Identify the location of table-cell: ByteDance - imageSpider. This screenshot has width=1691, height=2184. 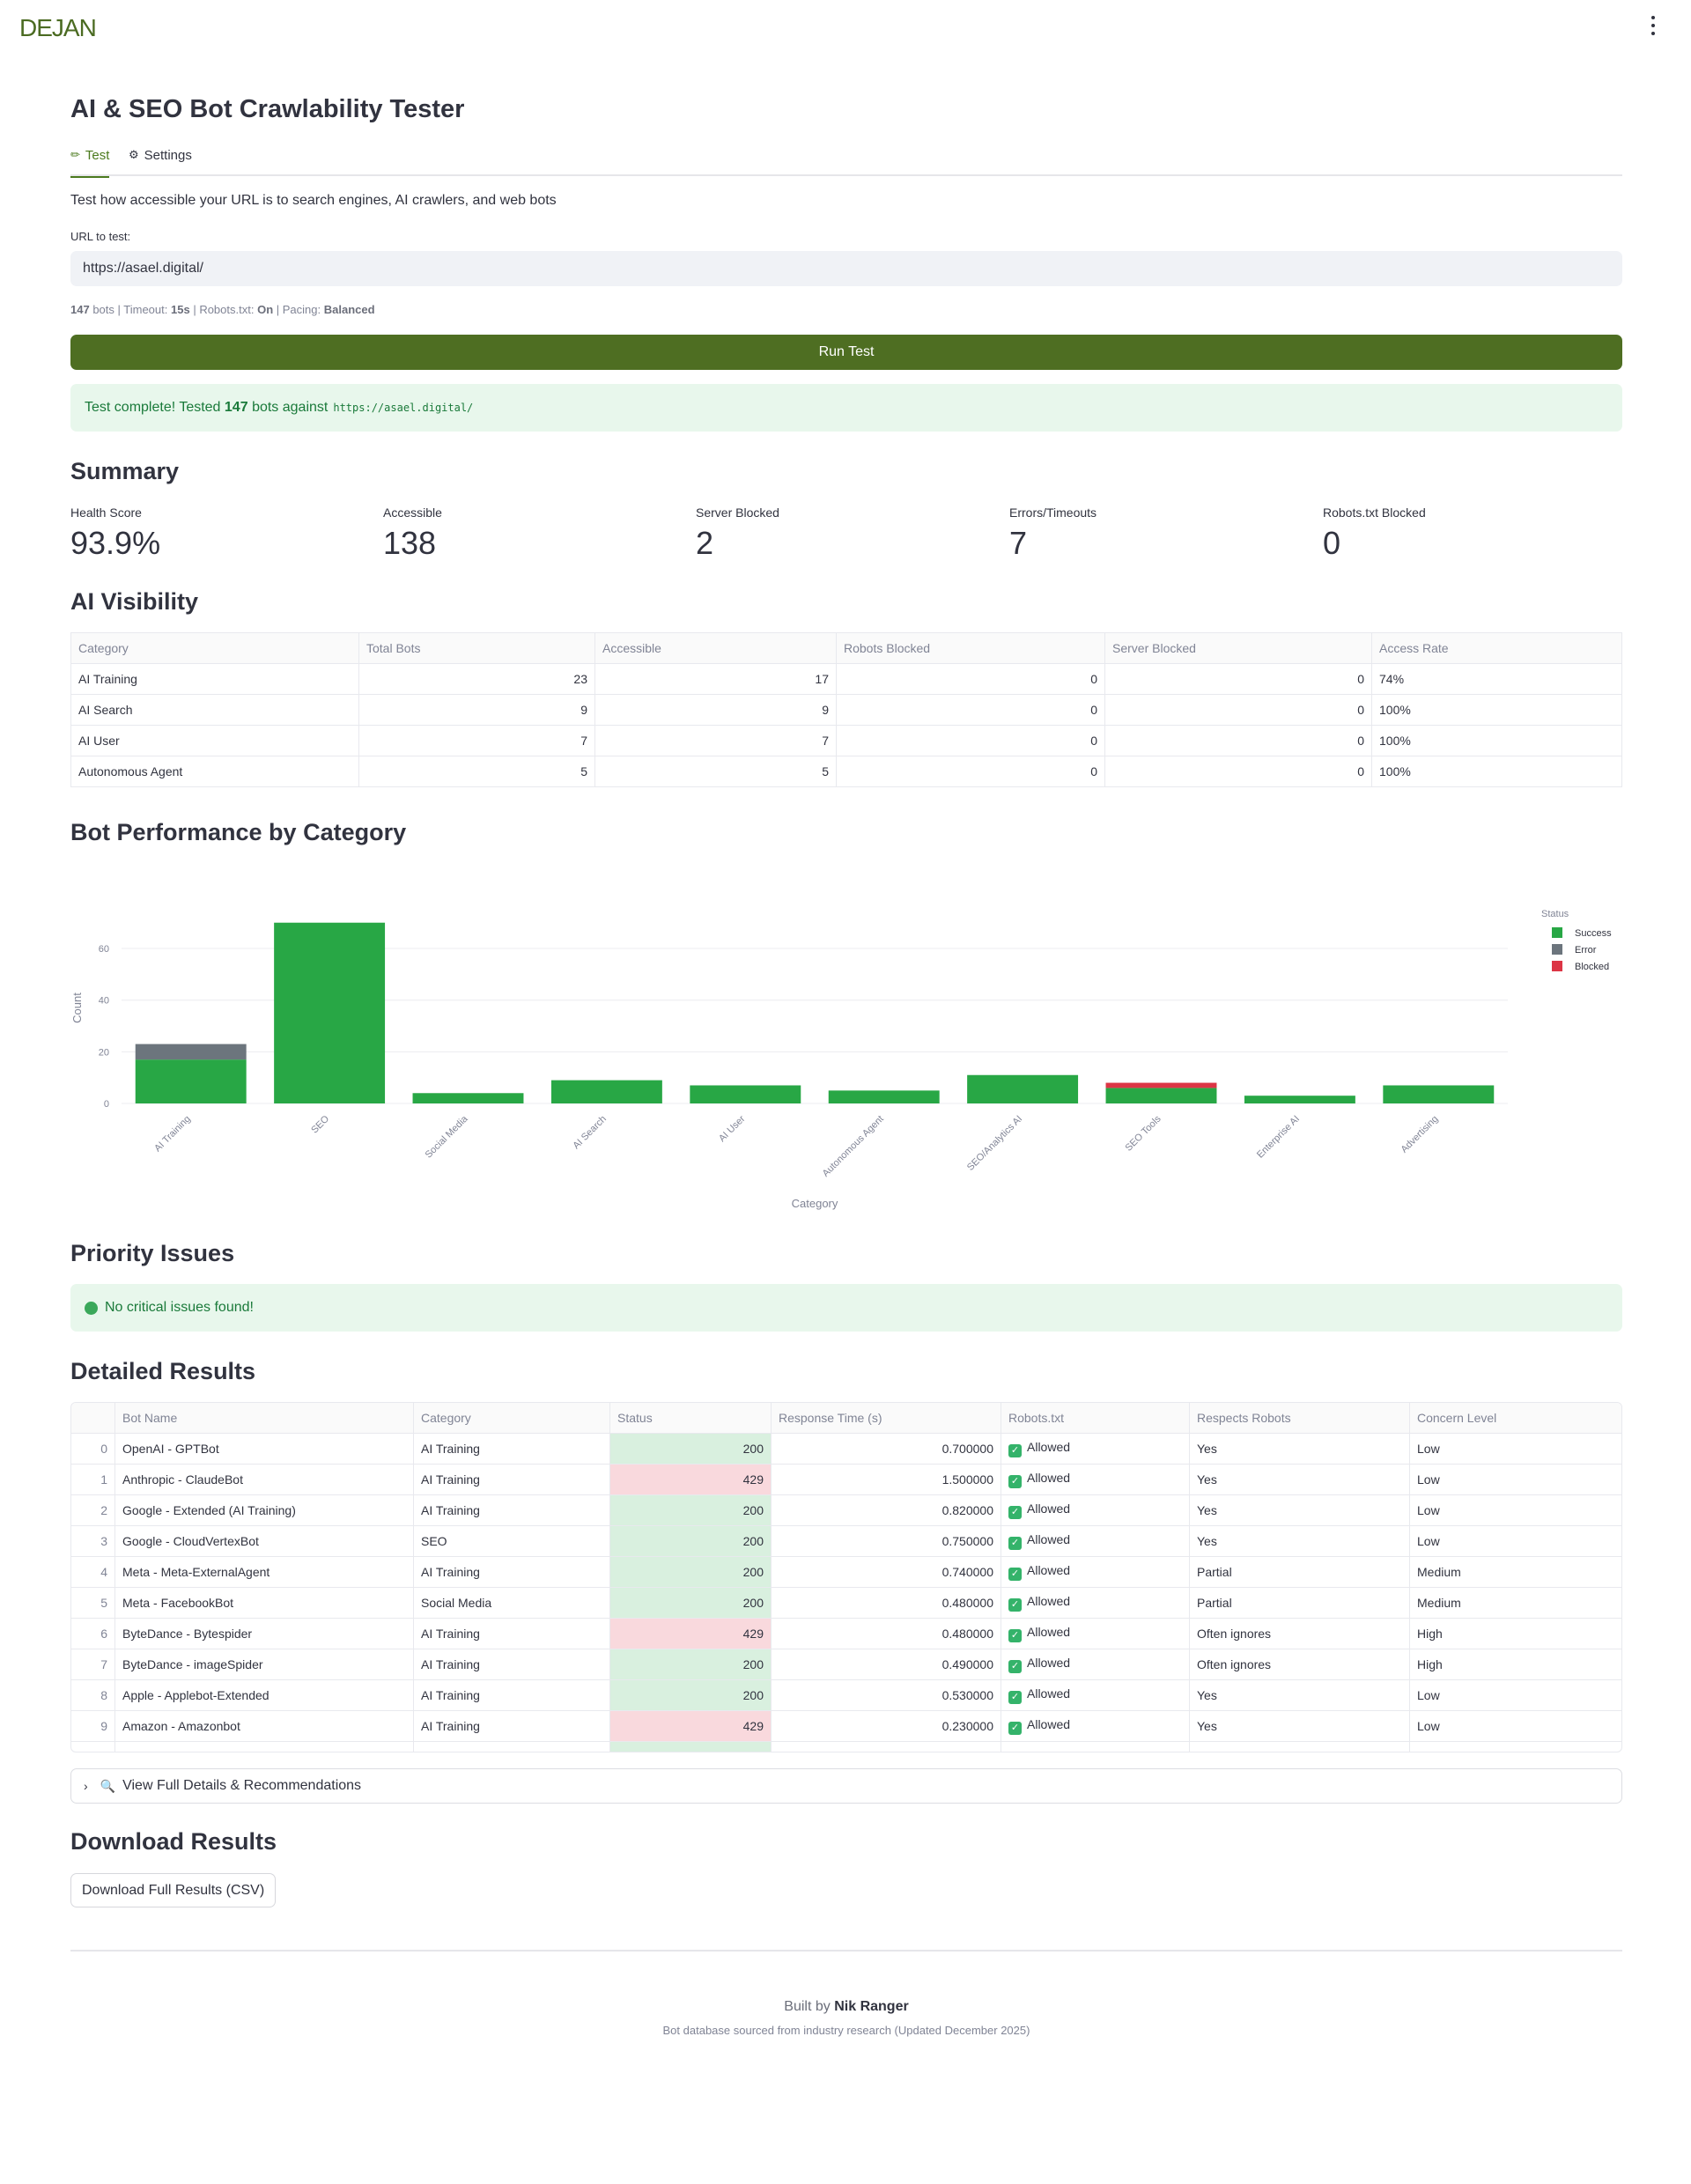
(264, 1664).